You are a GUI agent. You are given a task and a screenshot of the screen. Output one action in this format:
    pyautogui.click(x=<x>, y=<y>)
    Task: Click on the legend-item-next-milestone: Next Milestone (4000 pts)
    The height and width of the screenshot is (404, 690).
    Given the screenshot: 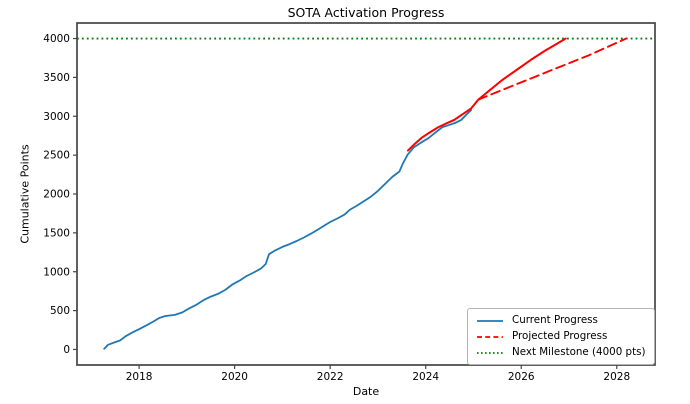 What is the action you would take?
    pyautogui.click(x=561, y=352)
    